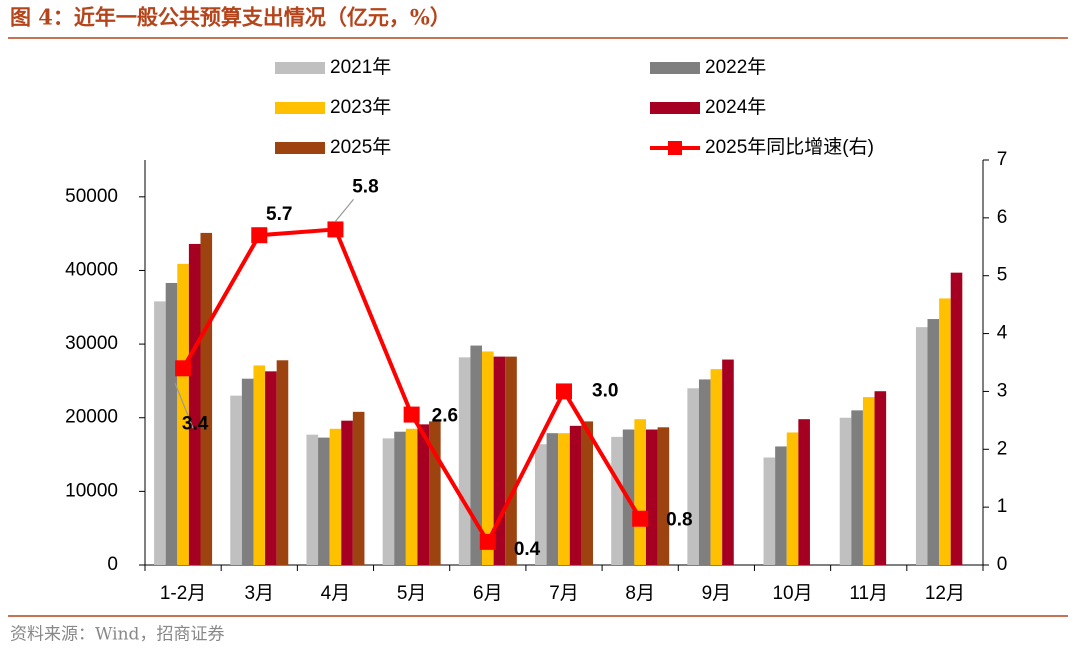 This screenshot has width=1080, height=652. What do you see at coordinates (195, 423) in the screenshot?
I see `data-label: 3.4` at bounding box center [195, 423].